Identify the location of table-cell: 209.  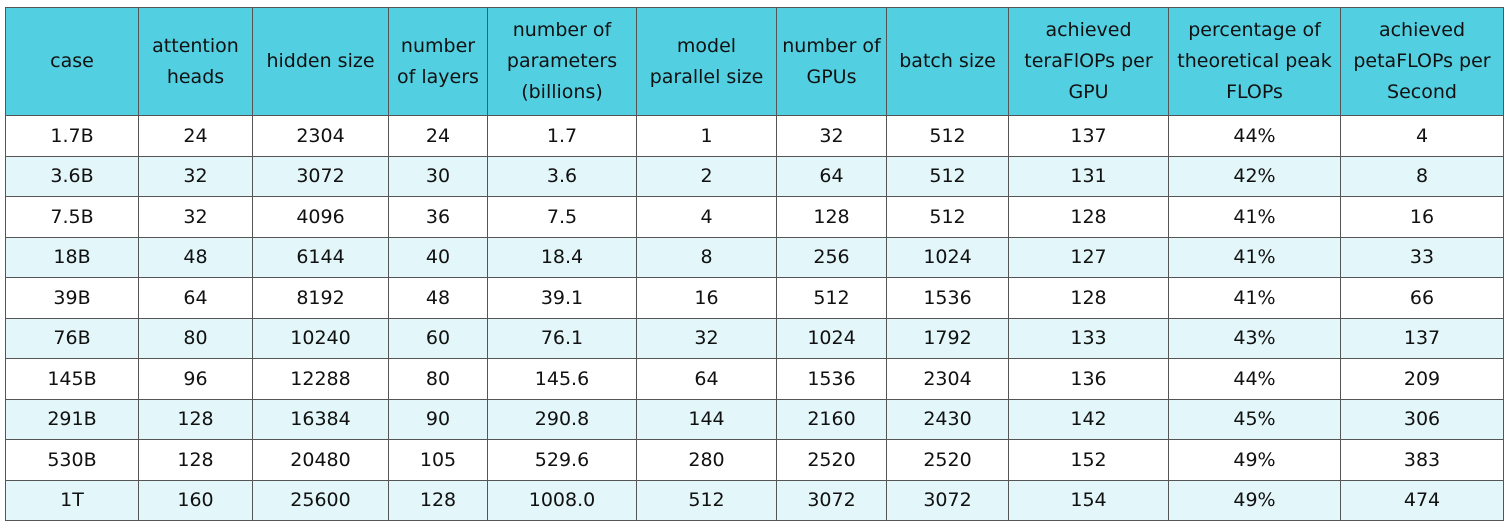
(1422, 379).